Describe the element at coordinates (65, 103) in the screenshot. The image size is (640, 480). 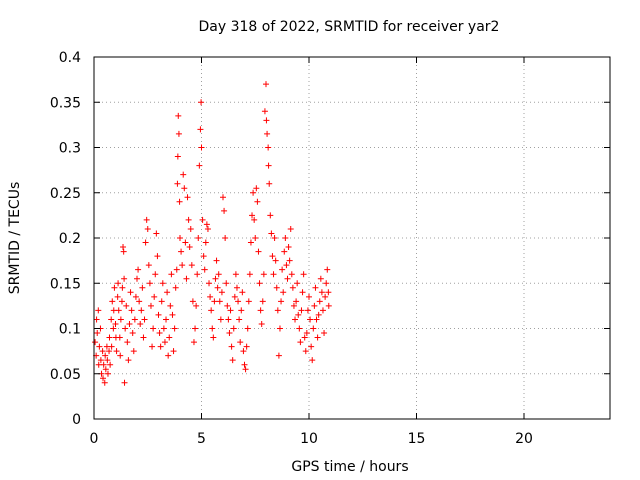
I see `y-tick-label: 0.35` at that location.